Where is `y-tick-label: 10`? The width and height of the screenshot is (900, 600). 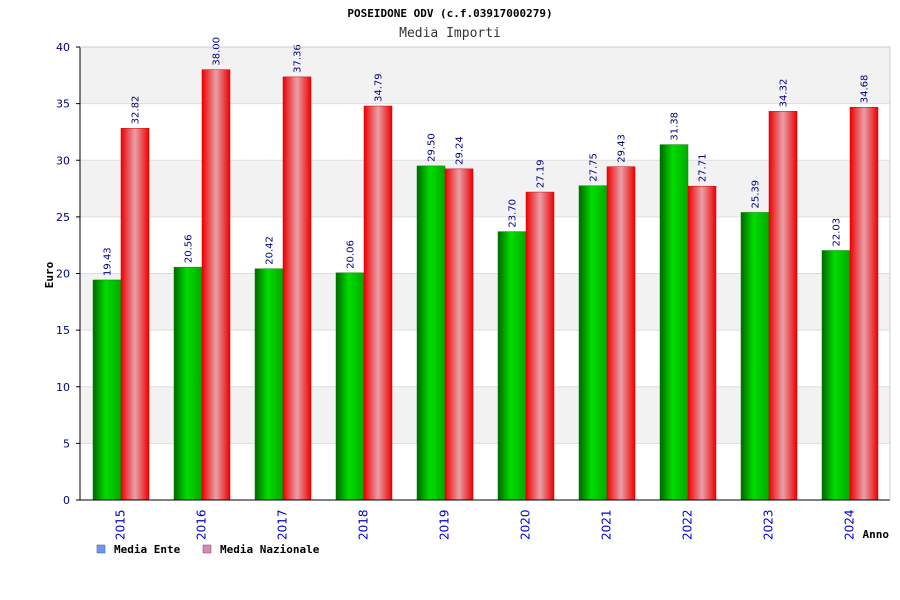 y-tick-label: 10 is located at coordinates (63, 387).